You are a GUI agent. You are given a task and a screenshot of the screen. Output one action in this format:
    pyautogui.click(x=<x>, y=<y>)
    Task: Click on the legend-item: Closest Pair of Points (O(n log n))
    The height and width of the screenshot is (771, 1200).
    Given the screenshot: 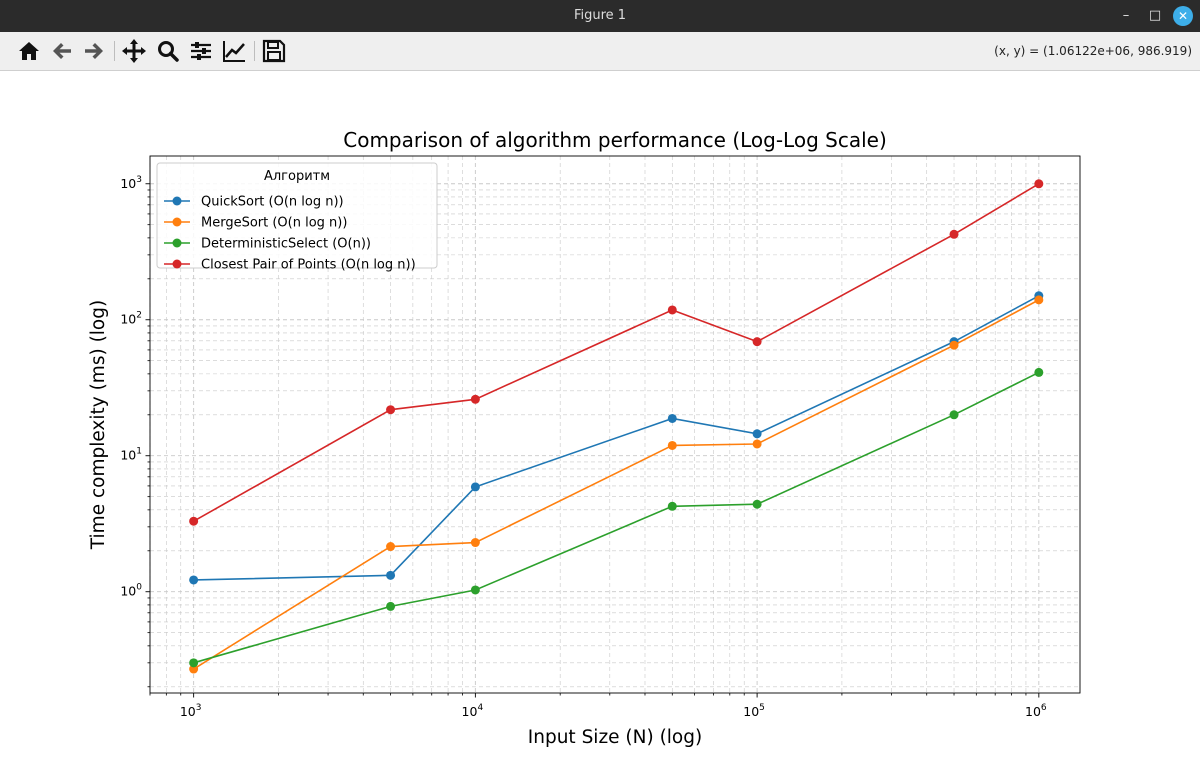 What is the action you would take?
    pyautogui.click(x=290, y=265)
    